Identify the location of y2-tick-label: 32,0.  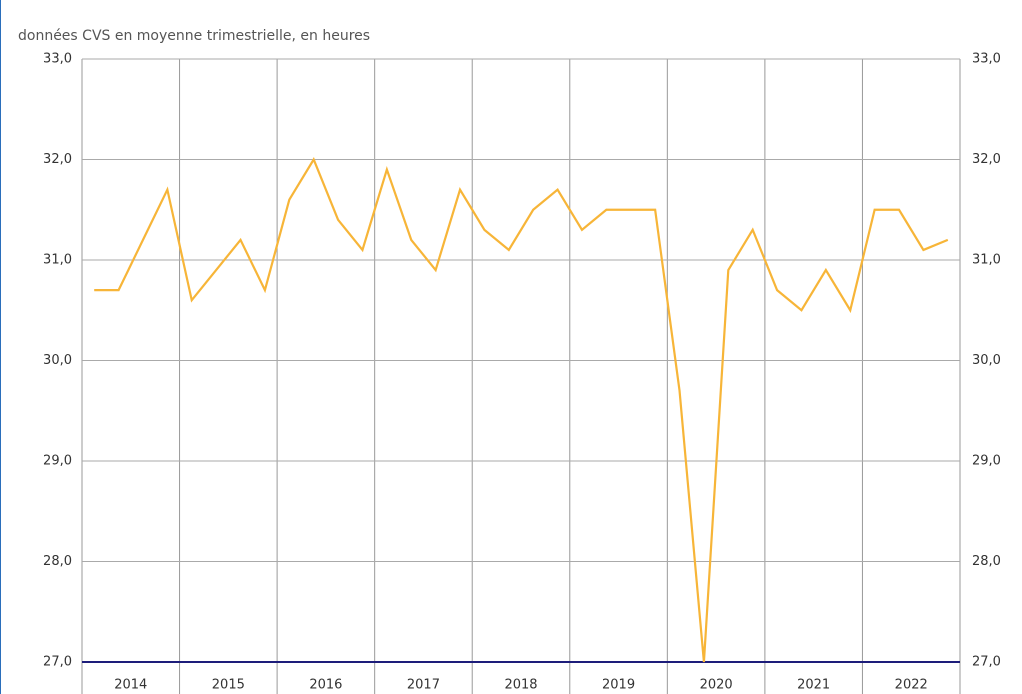
(986, 159).